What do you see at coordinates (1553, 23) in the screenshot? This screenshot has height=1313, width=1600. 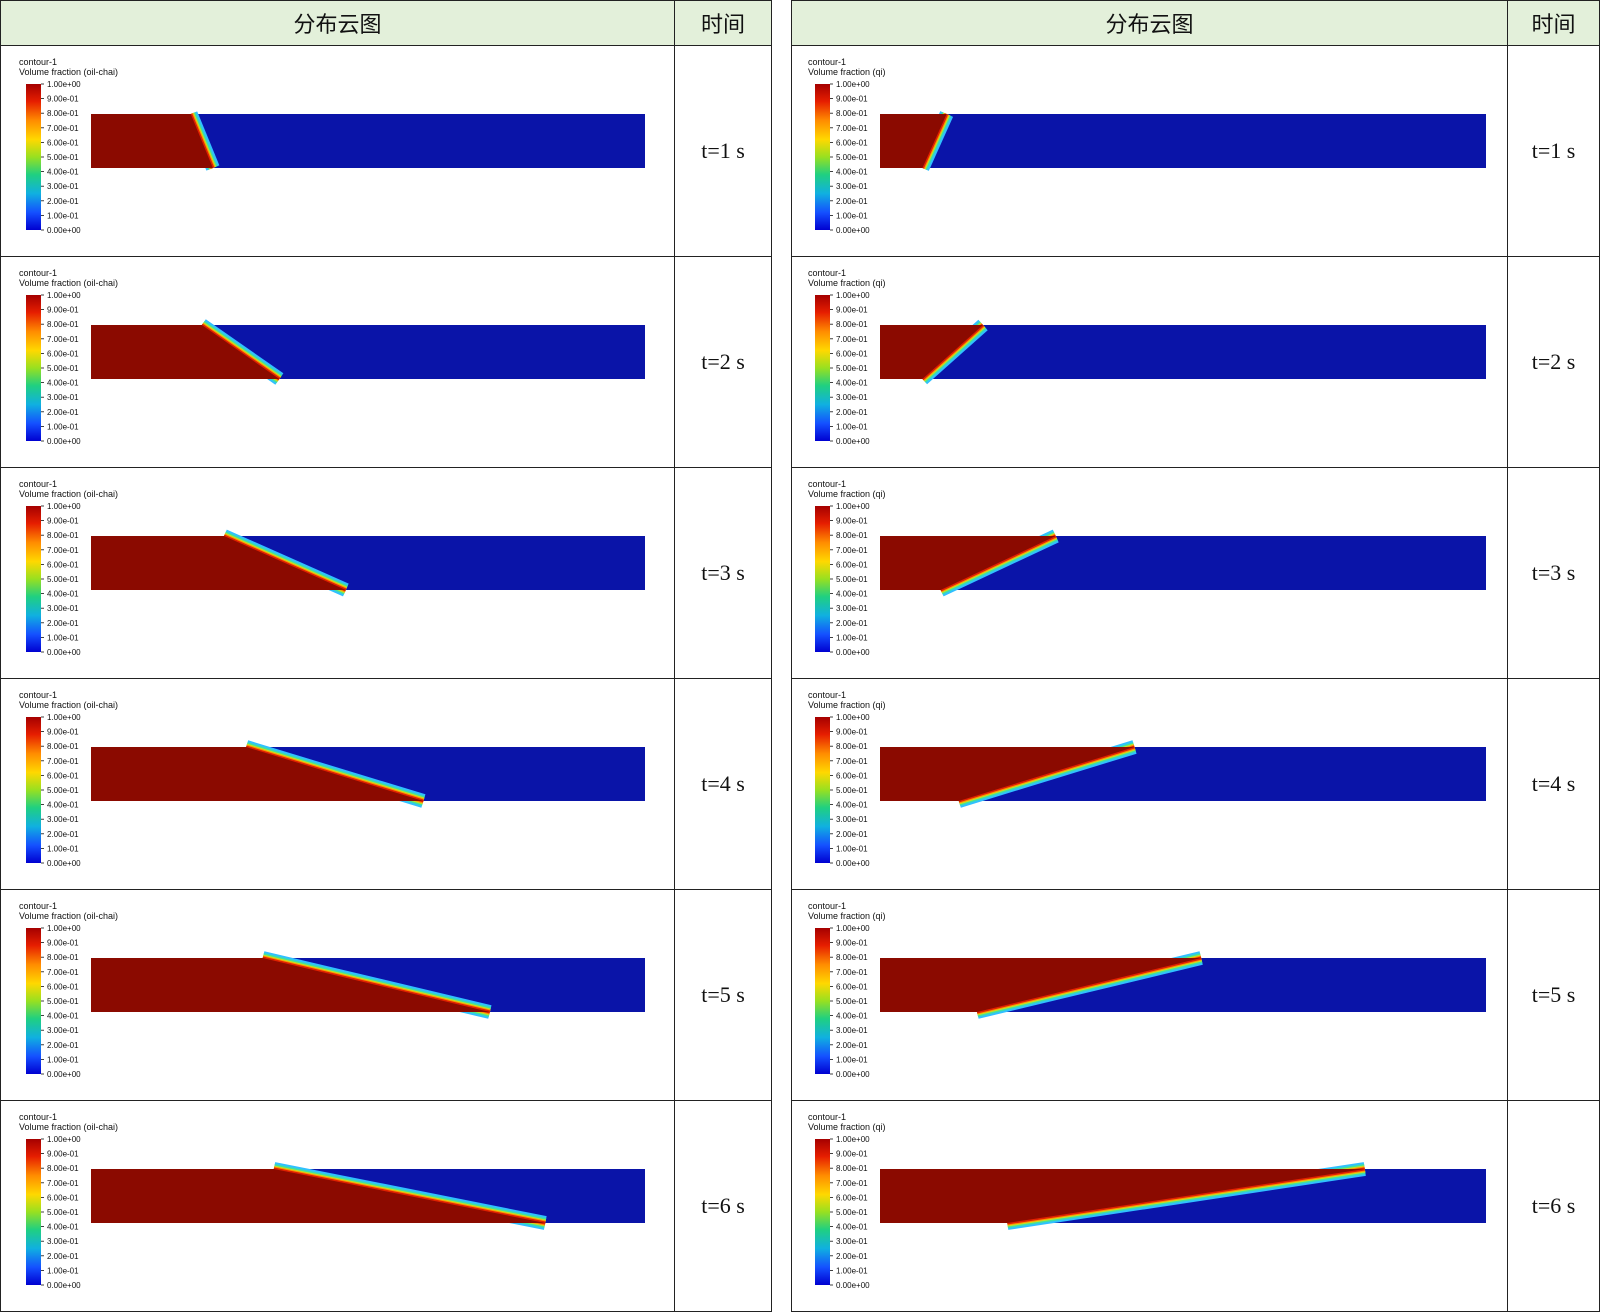 I see `right-header-time: 时间` at bounding box center [1553, 23].